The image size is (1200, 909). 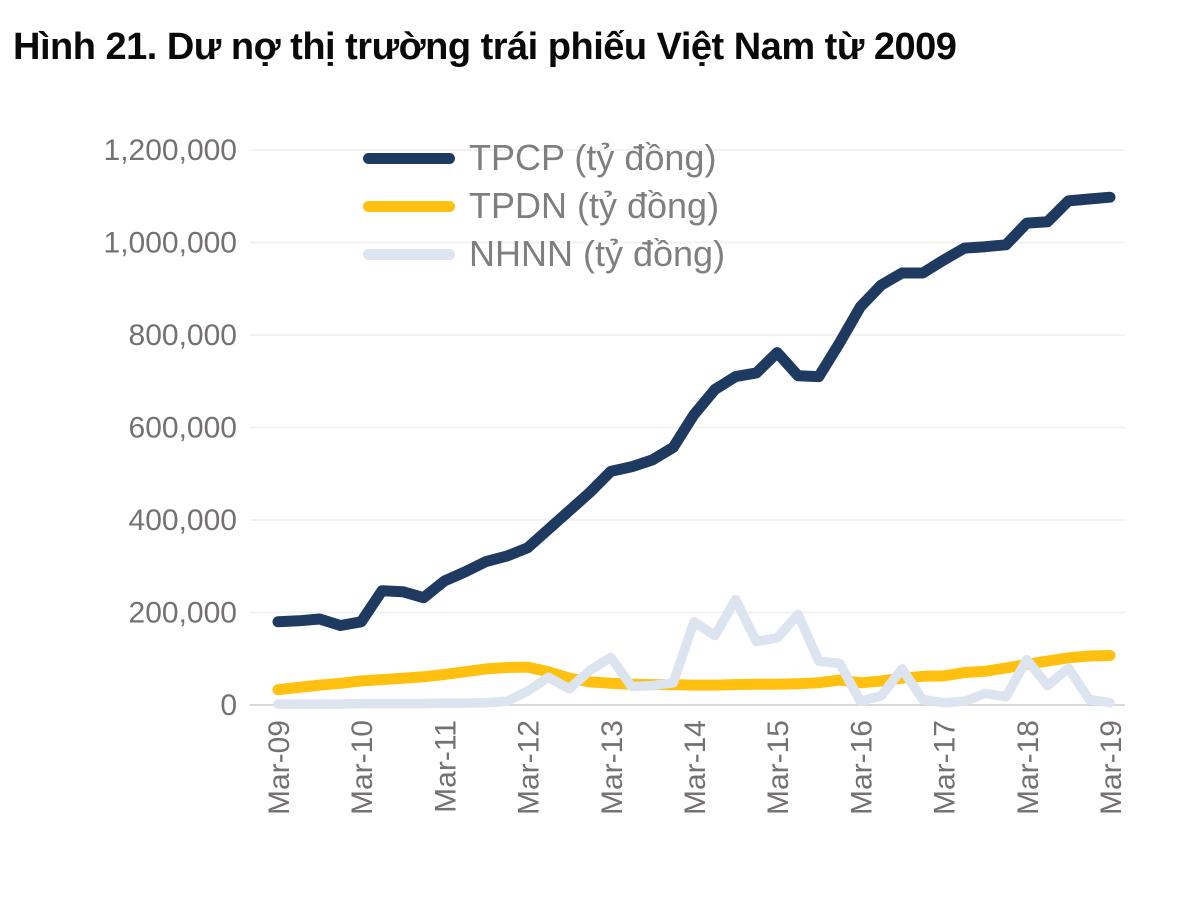 What do you see at coordinates (170, 150) in the screenshot?
I see `y-axis-tick-label: 1,200,000` at bounding box center [170, 150].